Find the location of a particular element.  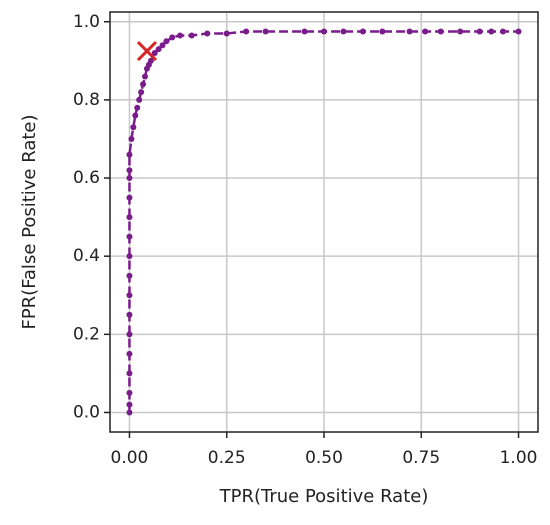

x-axis-label: TPR(True Positive Rate) is located at coordinates (324, 496).